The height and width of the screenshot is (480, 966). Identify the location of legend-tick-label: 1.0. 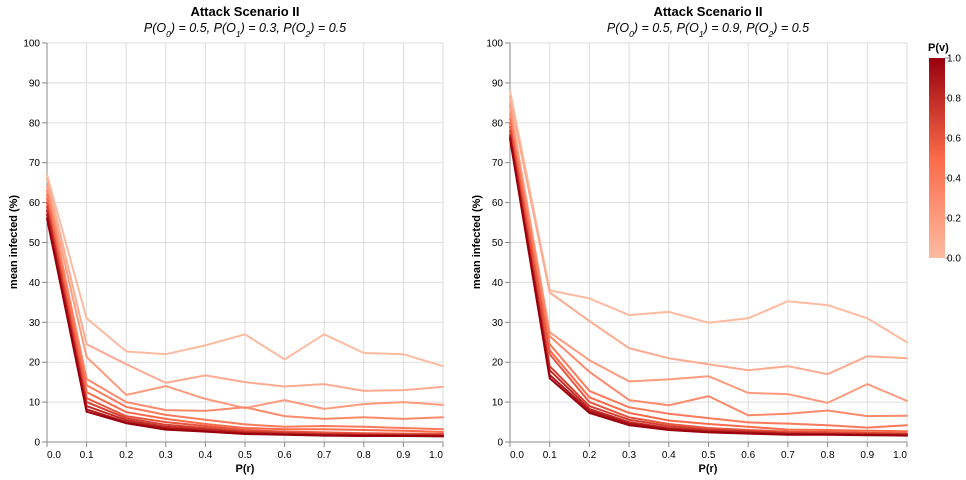
(954, 59).